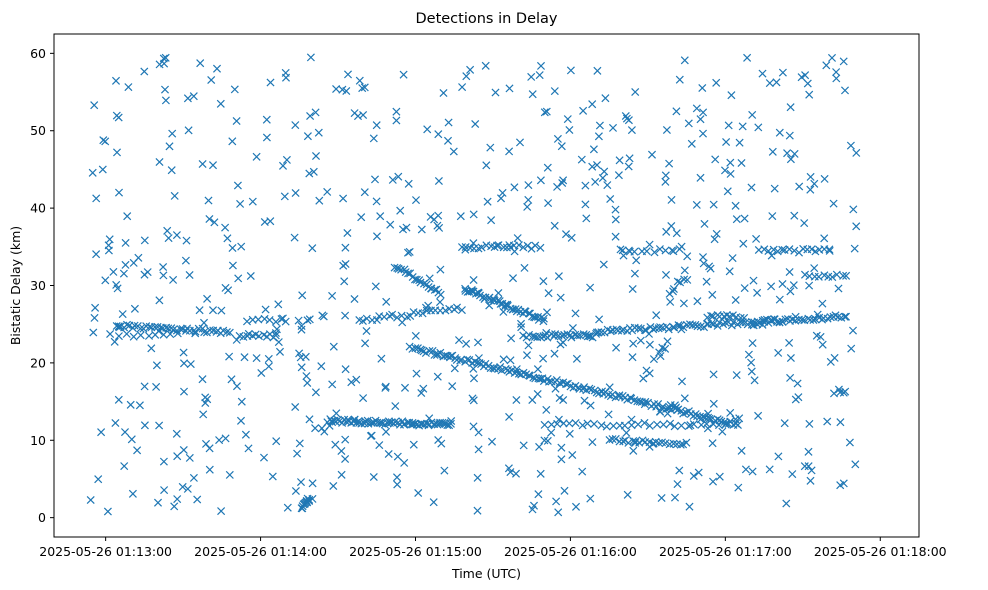 This screenshot has width=988, height=590. What do you see at coordinates (38, 362) in the screenshot?
I see `y-tick-label: 20` at bounding box center [38, 362].